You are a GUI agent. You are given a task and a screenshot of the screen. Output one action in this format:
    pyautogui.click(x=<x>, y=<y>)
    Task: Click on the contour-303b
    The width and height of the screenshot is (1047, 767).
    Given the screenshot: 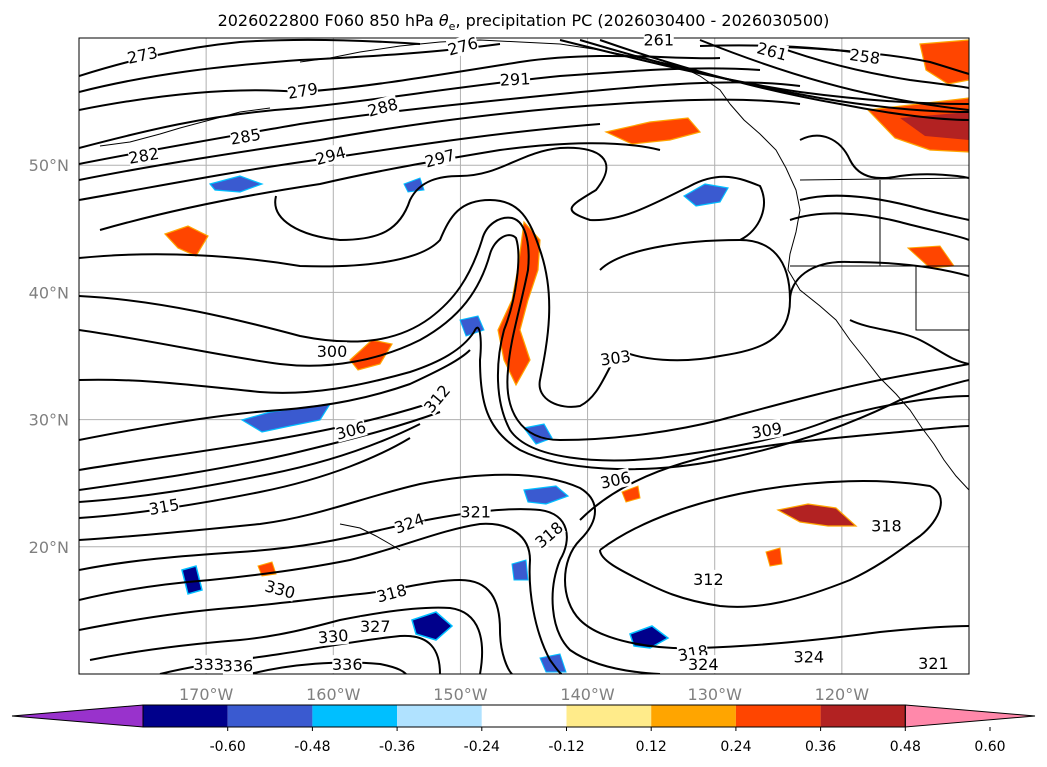 What is the action you would take?
    pyautogui.click(x=695, y=269)
    